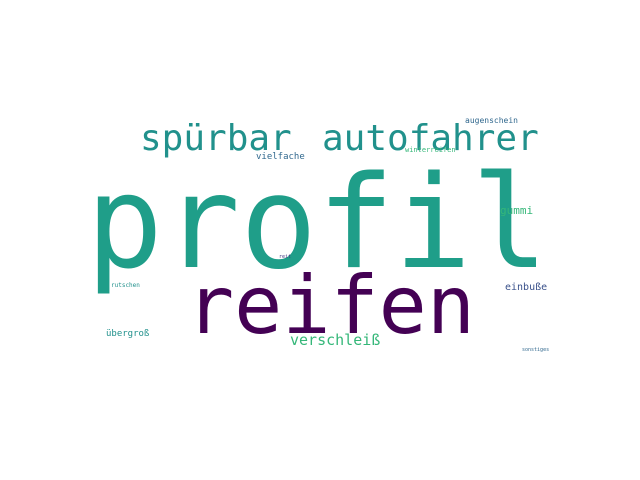  What do you see at coordinates (335, 340) in the screenshot?
I see `word-verschleiss: verschleiß` at bounding box center [335, 340].